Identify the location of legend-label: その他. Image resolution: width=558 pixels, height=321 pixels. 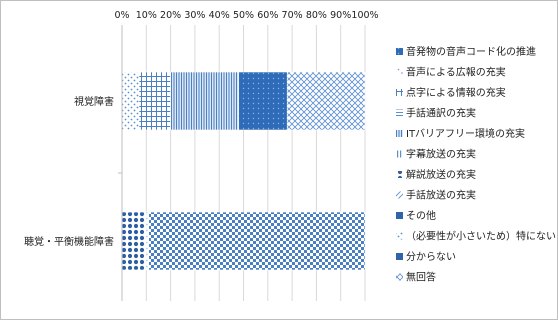
(421, 215).